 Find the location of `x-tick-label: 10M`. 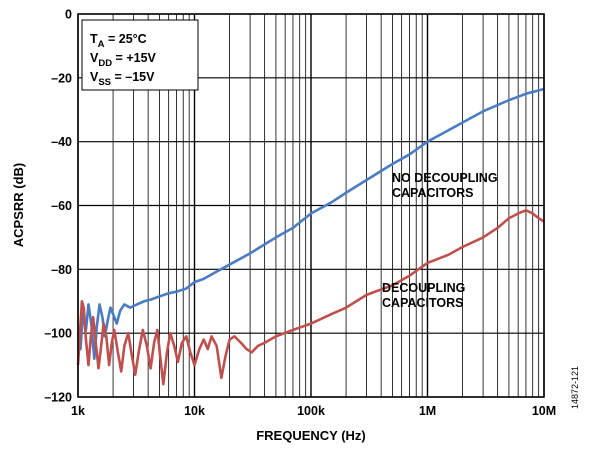

x-tick-label: 10M is located at coordinates (544, 411).